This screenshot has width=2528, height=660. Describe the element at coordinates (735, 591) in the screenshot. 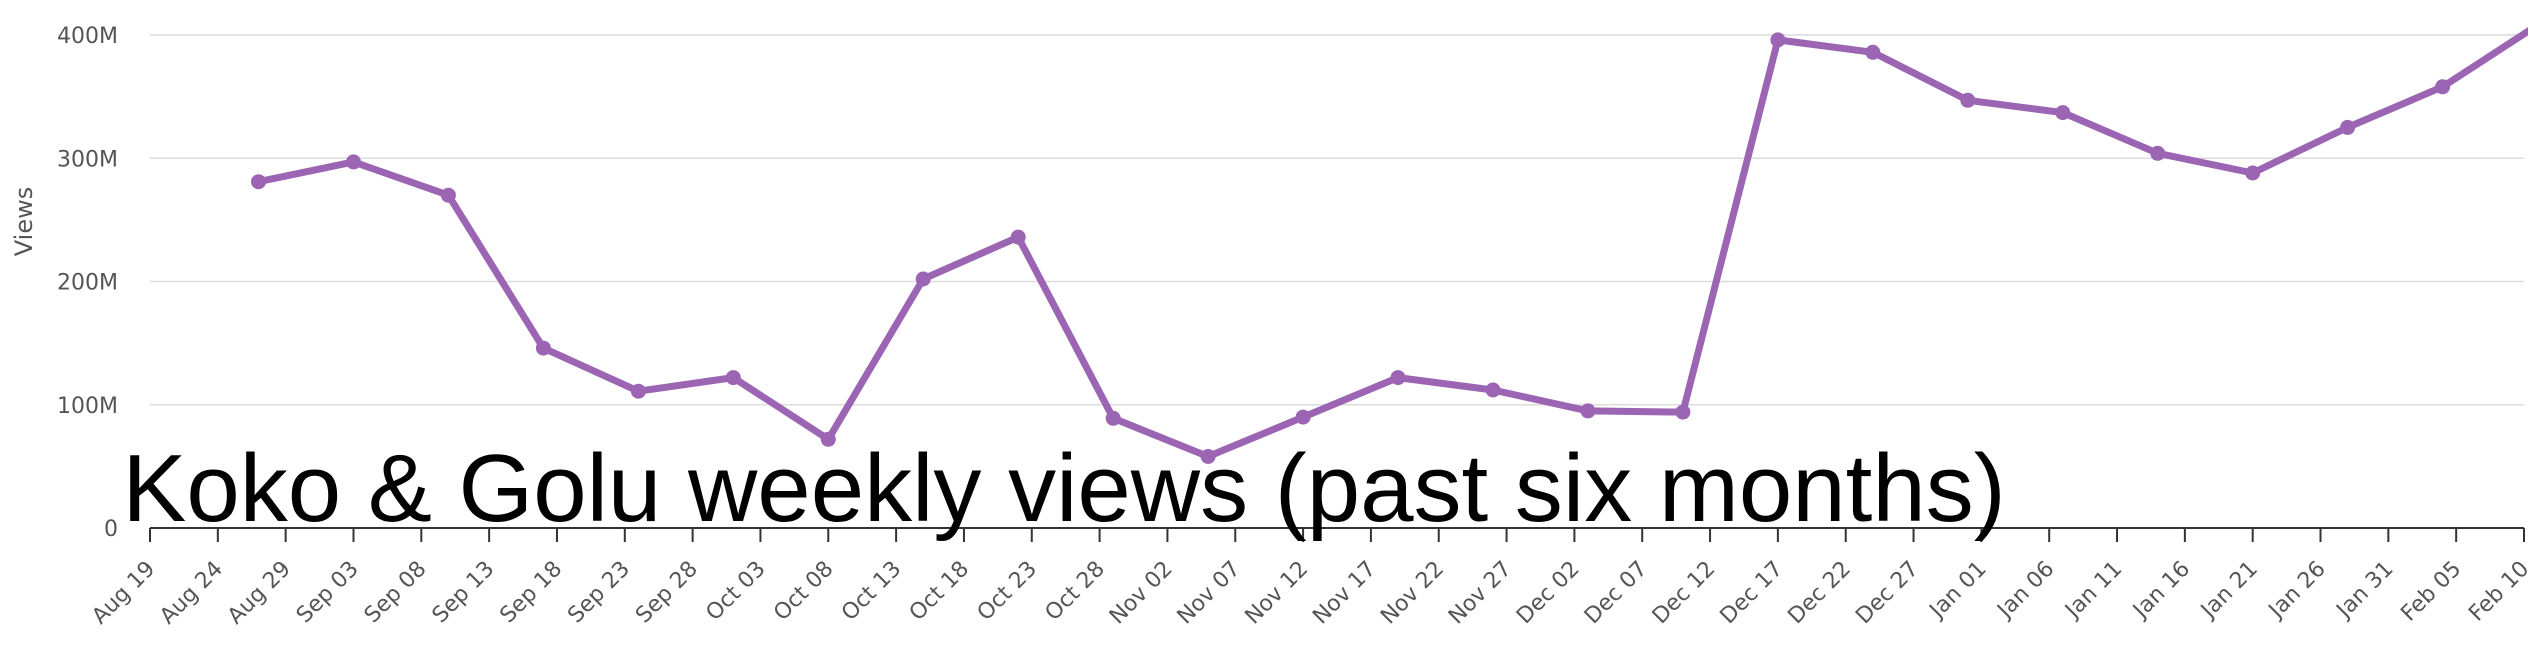

I see `x-tick-label: Oct 03` at that location.